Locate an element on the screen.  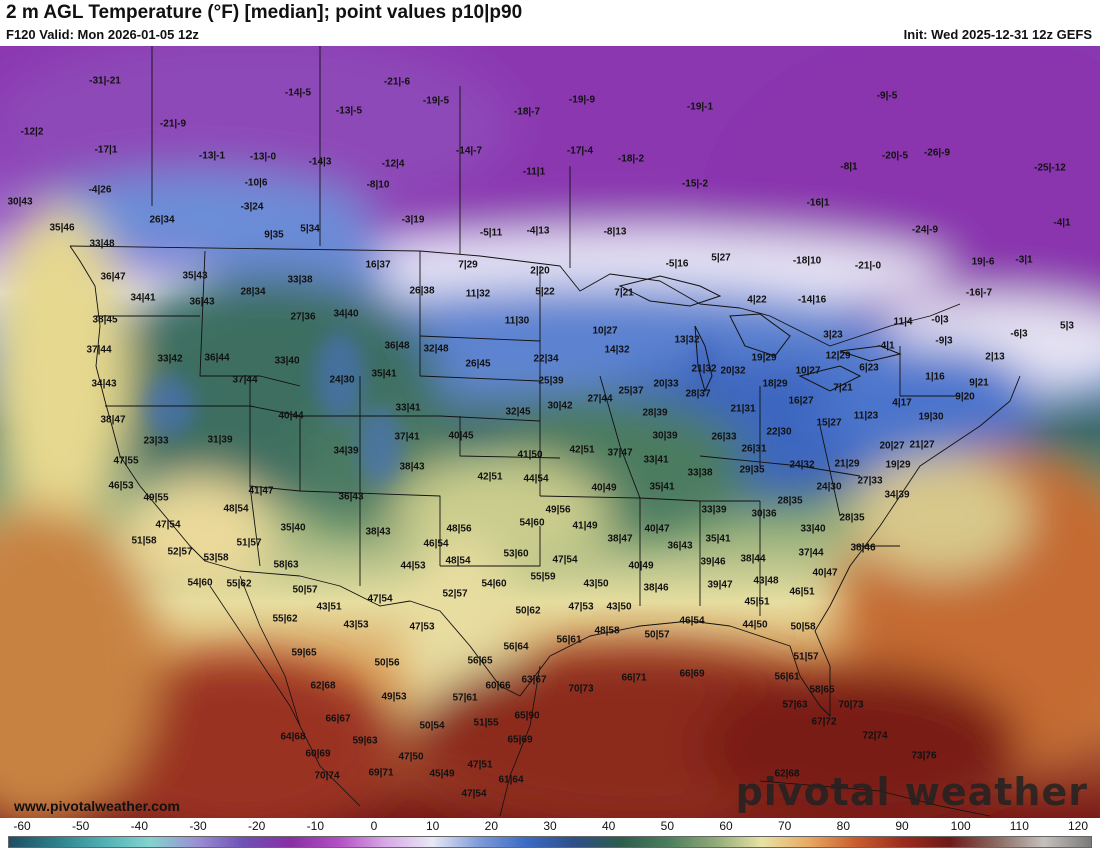
point-value: -17|-4 is located at coordinates (580, 151).